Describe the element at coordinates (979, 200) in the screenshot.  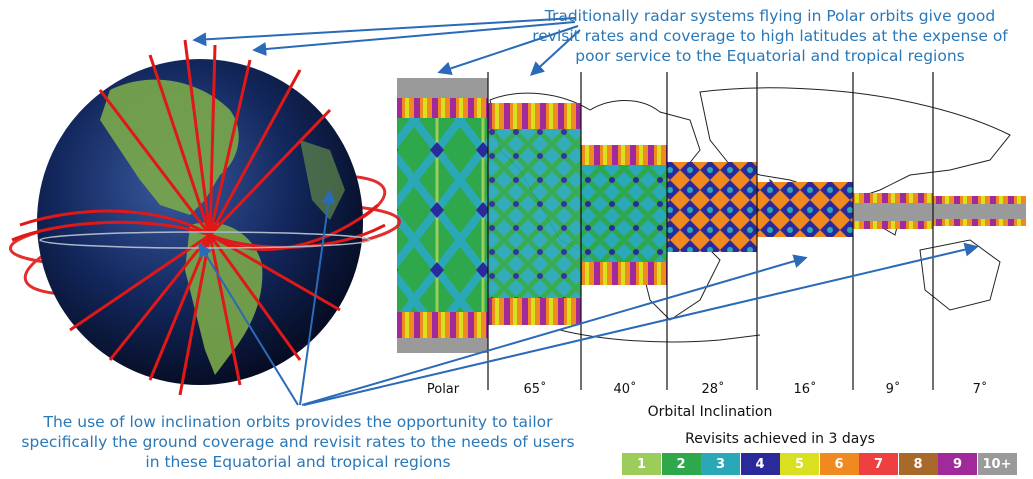
I see `band-7-top-edge` at that location.